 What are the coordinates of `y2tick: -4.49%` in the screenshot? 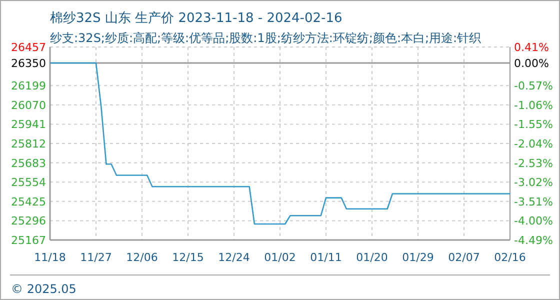 It's located at (533, 240).